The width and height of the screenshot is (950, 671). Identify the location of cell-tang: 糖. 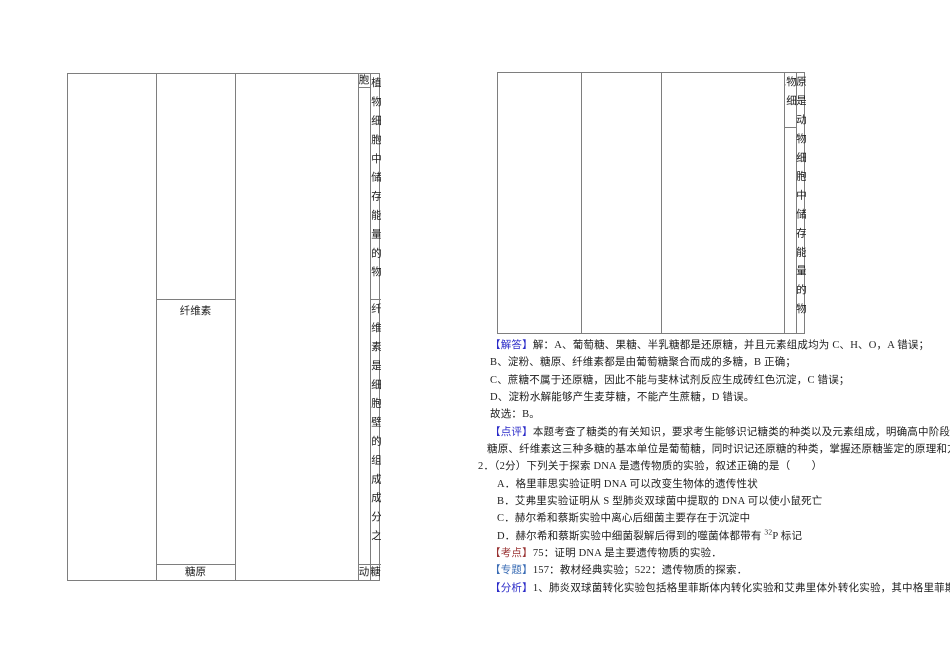
(375, 572).